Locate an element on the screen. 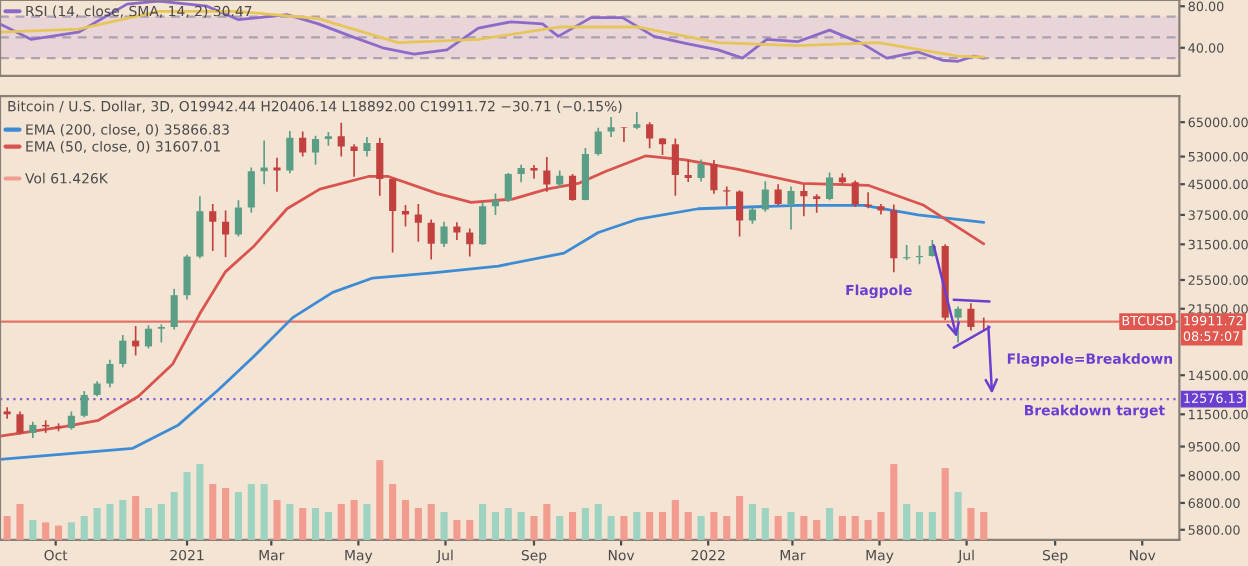 This screenshot has width=1248, height=566. line-series is located at coordinates (493, 31).